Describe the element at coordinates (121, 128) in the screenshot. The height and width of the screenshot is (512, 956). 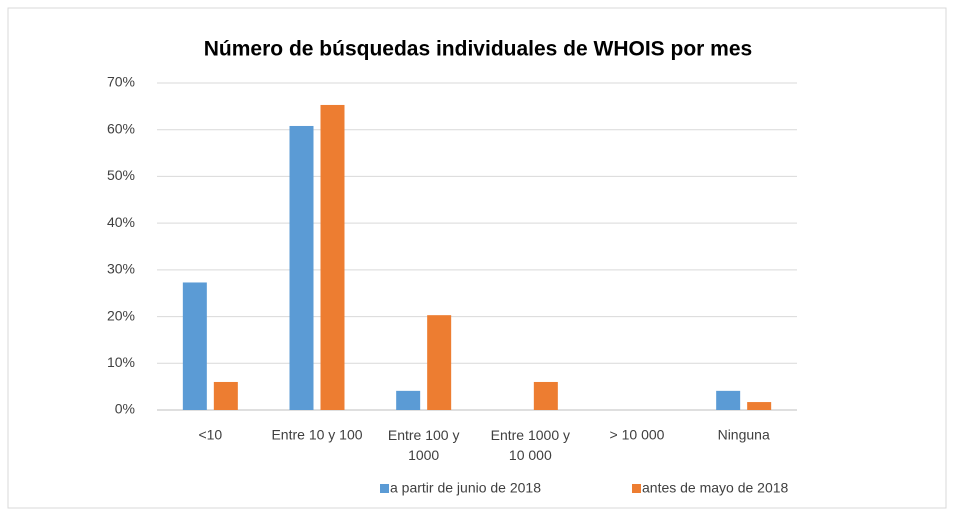
I see `y-tick-label: 60%` at that location.